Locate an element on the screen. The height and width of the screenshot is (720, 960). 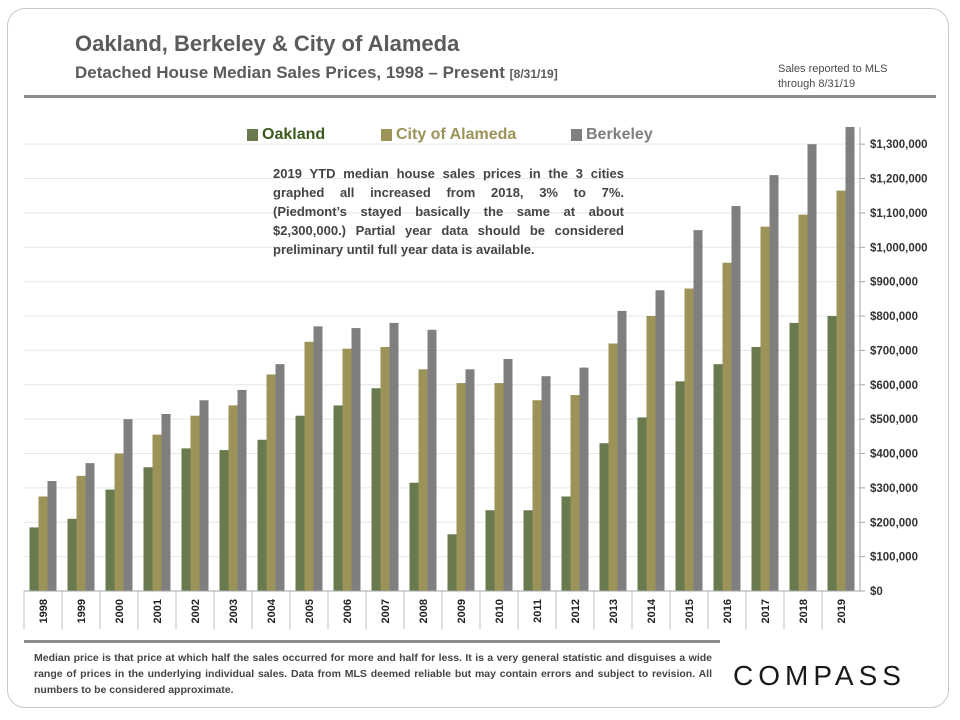
bar-oakland-2018 is located at coordinates (794, 456).